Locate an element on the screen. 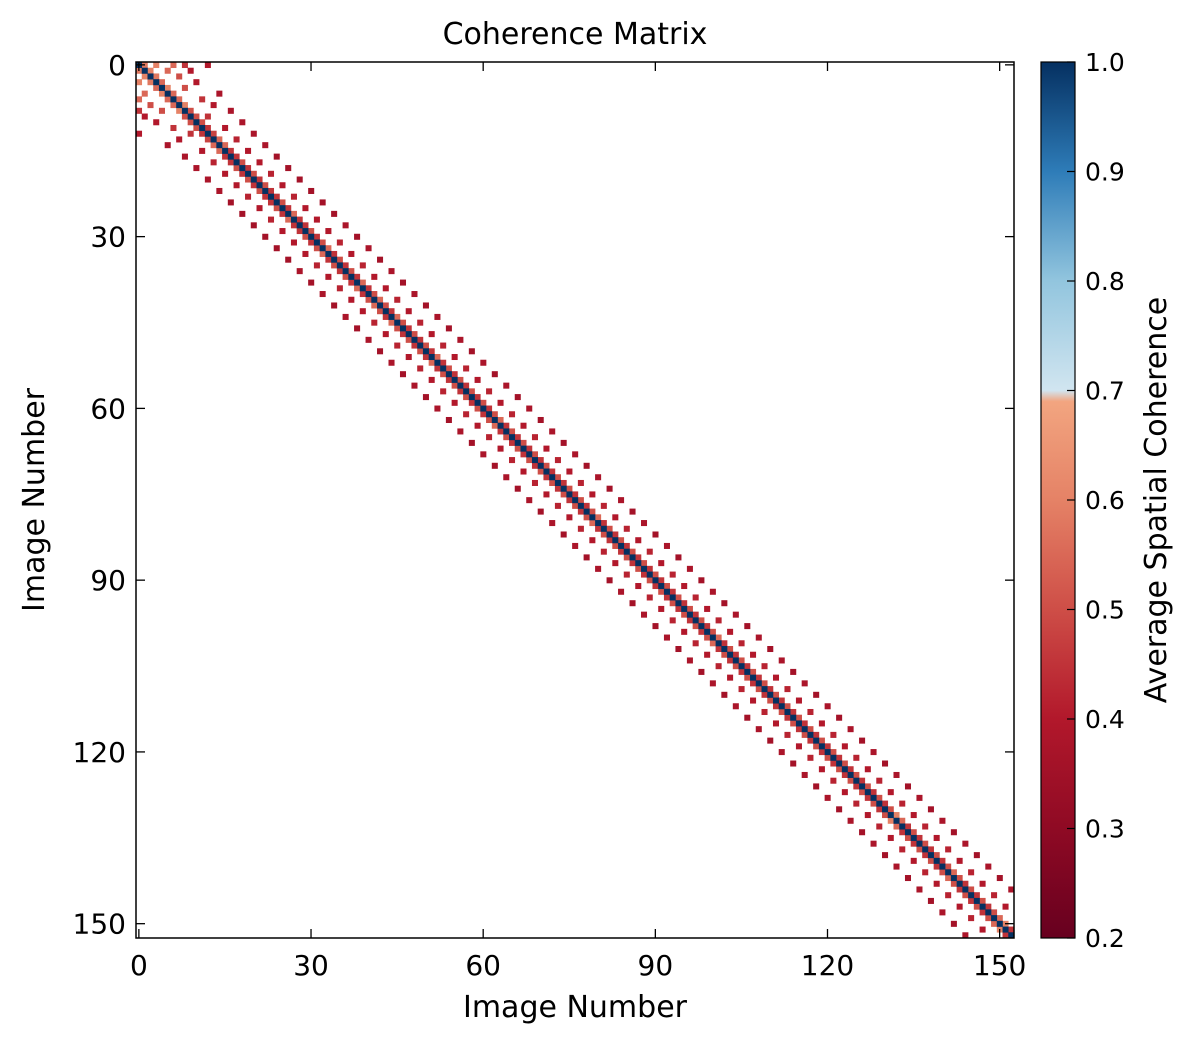  x-tick-label: 60 is located at coordinates (483, 965).